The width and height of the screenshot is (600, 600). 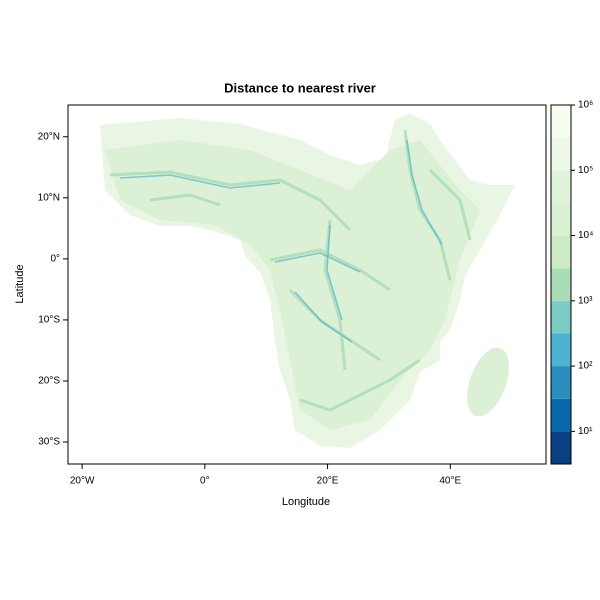 I want to click on y-tick-label: 30°S, so click(x=49, y=442).